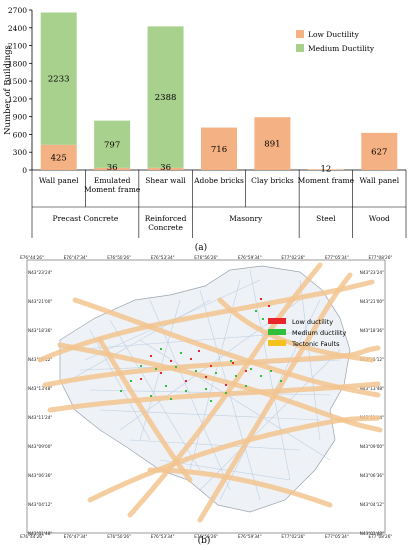  Describe the element at coordinates (300, 34) in the screenshot. I see `legend-swatch` at that location.